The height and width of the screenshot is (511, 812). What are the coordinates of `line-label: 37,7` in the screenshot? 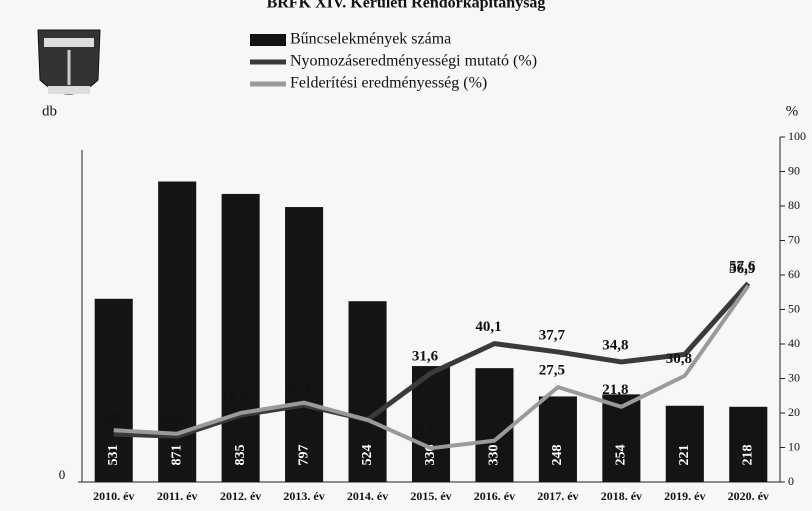 It's located at (552, 335).